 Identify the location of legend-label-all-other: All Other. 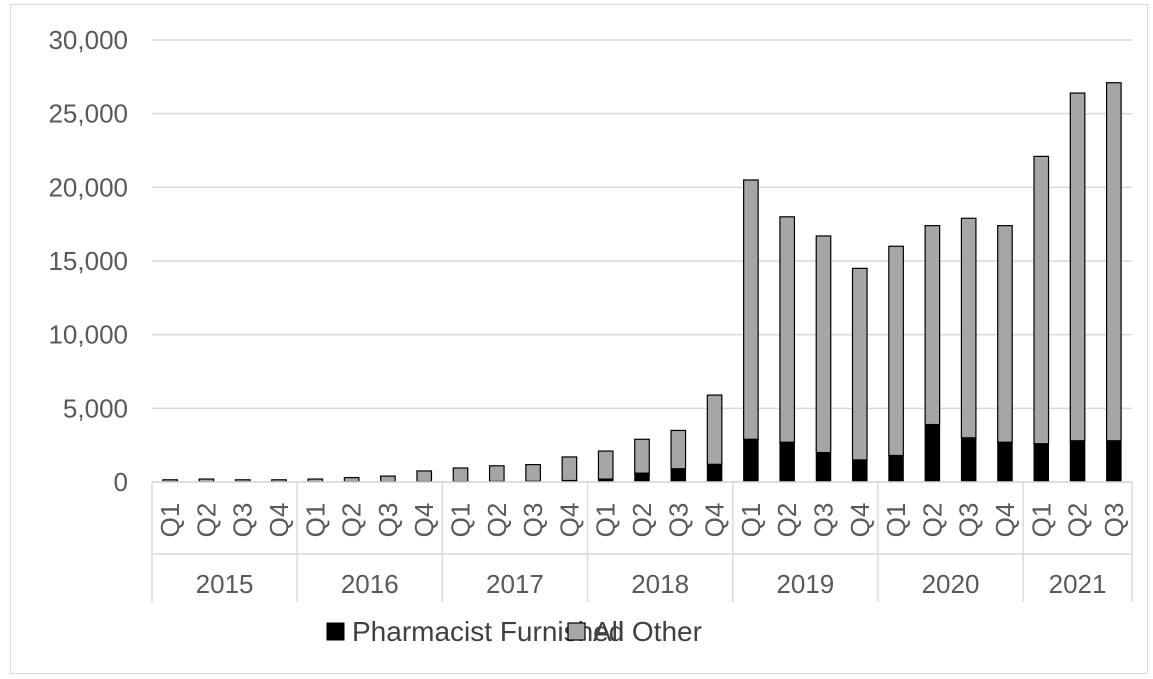
(647, 631).